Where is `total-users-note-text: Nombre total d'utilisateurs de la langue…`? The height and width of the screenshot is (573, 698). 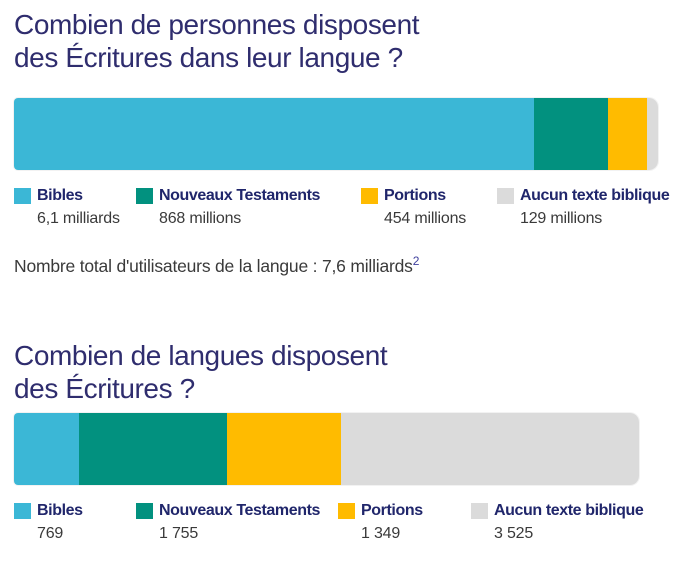 total-users-note-text: Nombre total d'utilisateurs de la langue… is located at coordinates (213, 266).